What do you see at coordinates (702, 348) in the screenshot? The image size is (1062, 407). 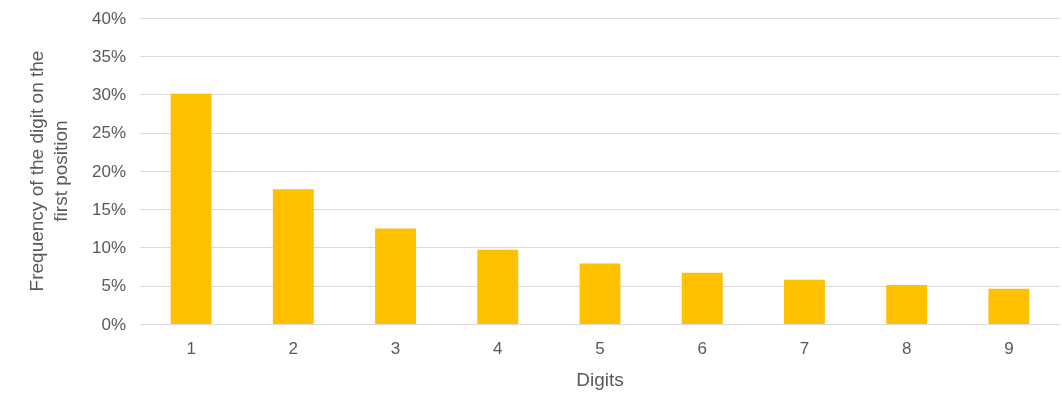 I see `x-tick-label: 6` at bounding box center [702, 348].